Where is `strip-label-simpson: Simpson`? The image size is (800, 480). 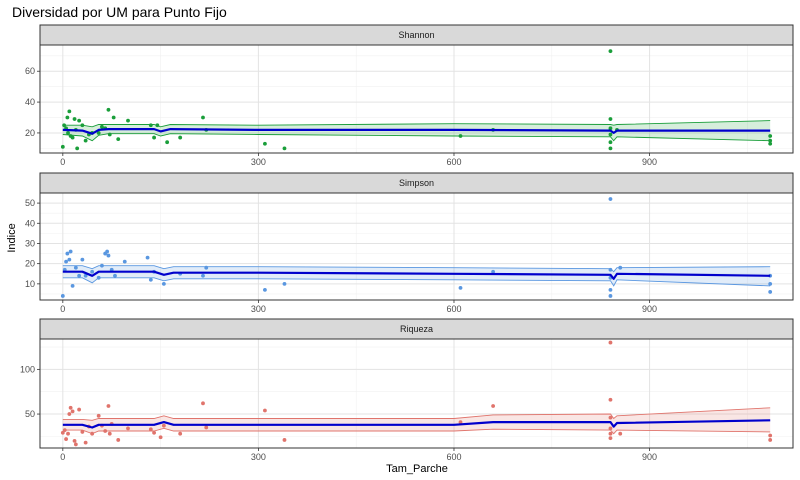 strip-label-simpson: Simpson is located at coordinates (416, 183).